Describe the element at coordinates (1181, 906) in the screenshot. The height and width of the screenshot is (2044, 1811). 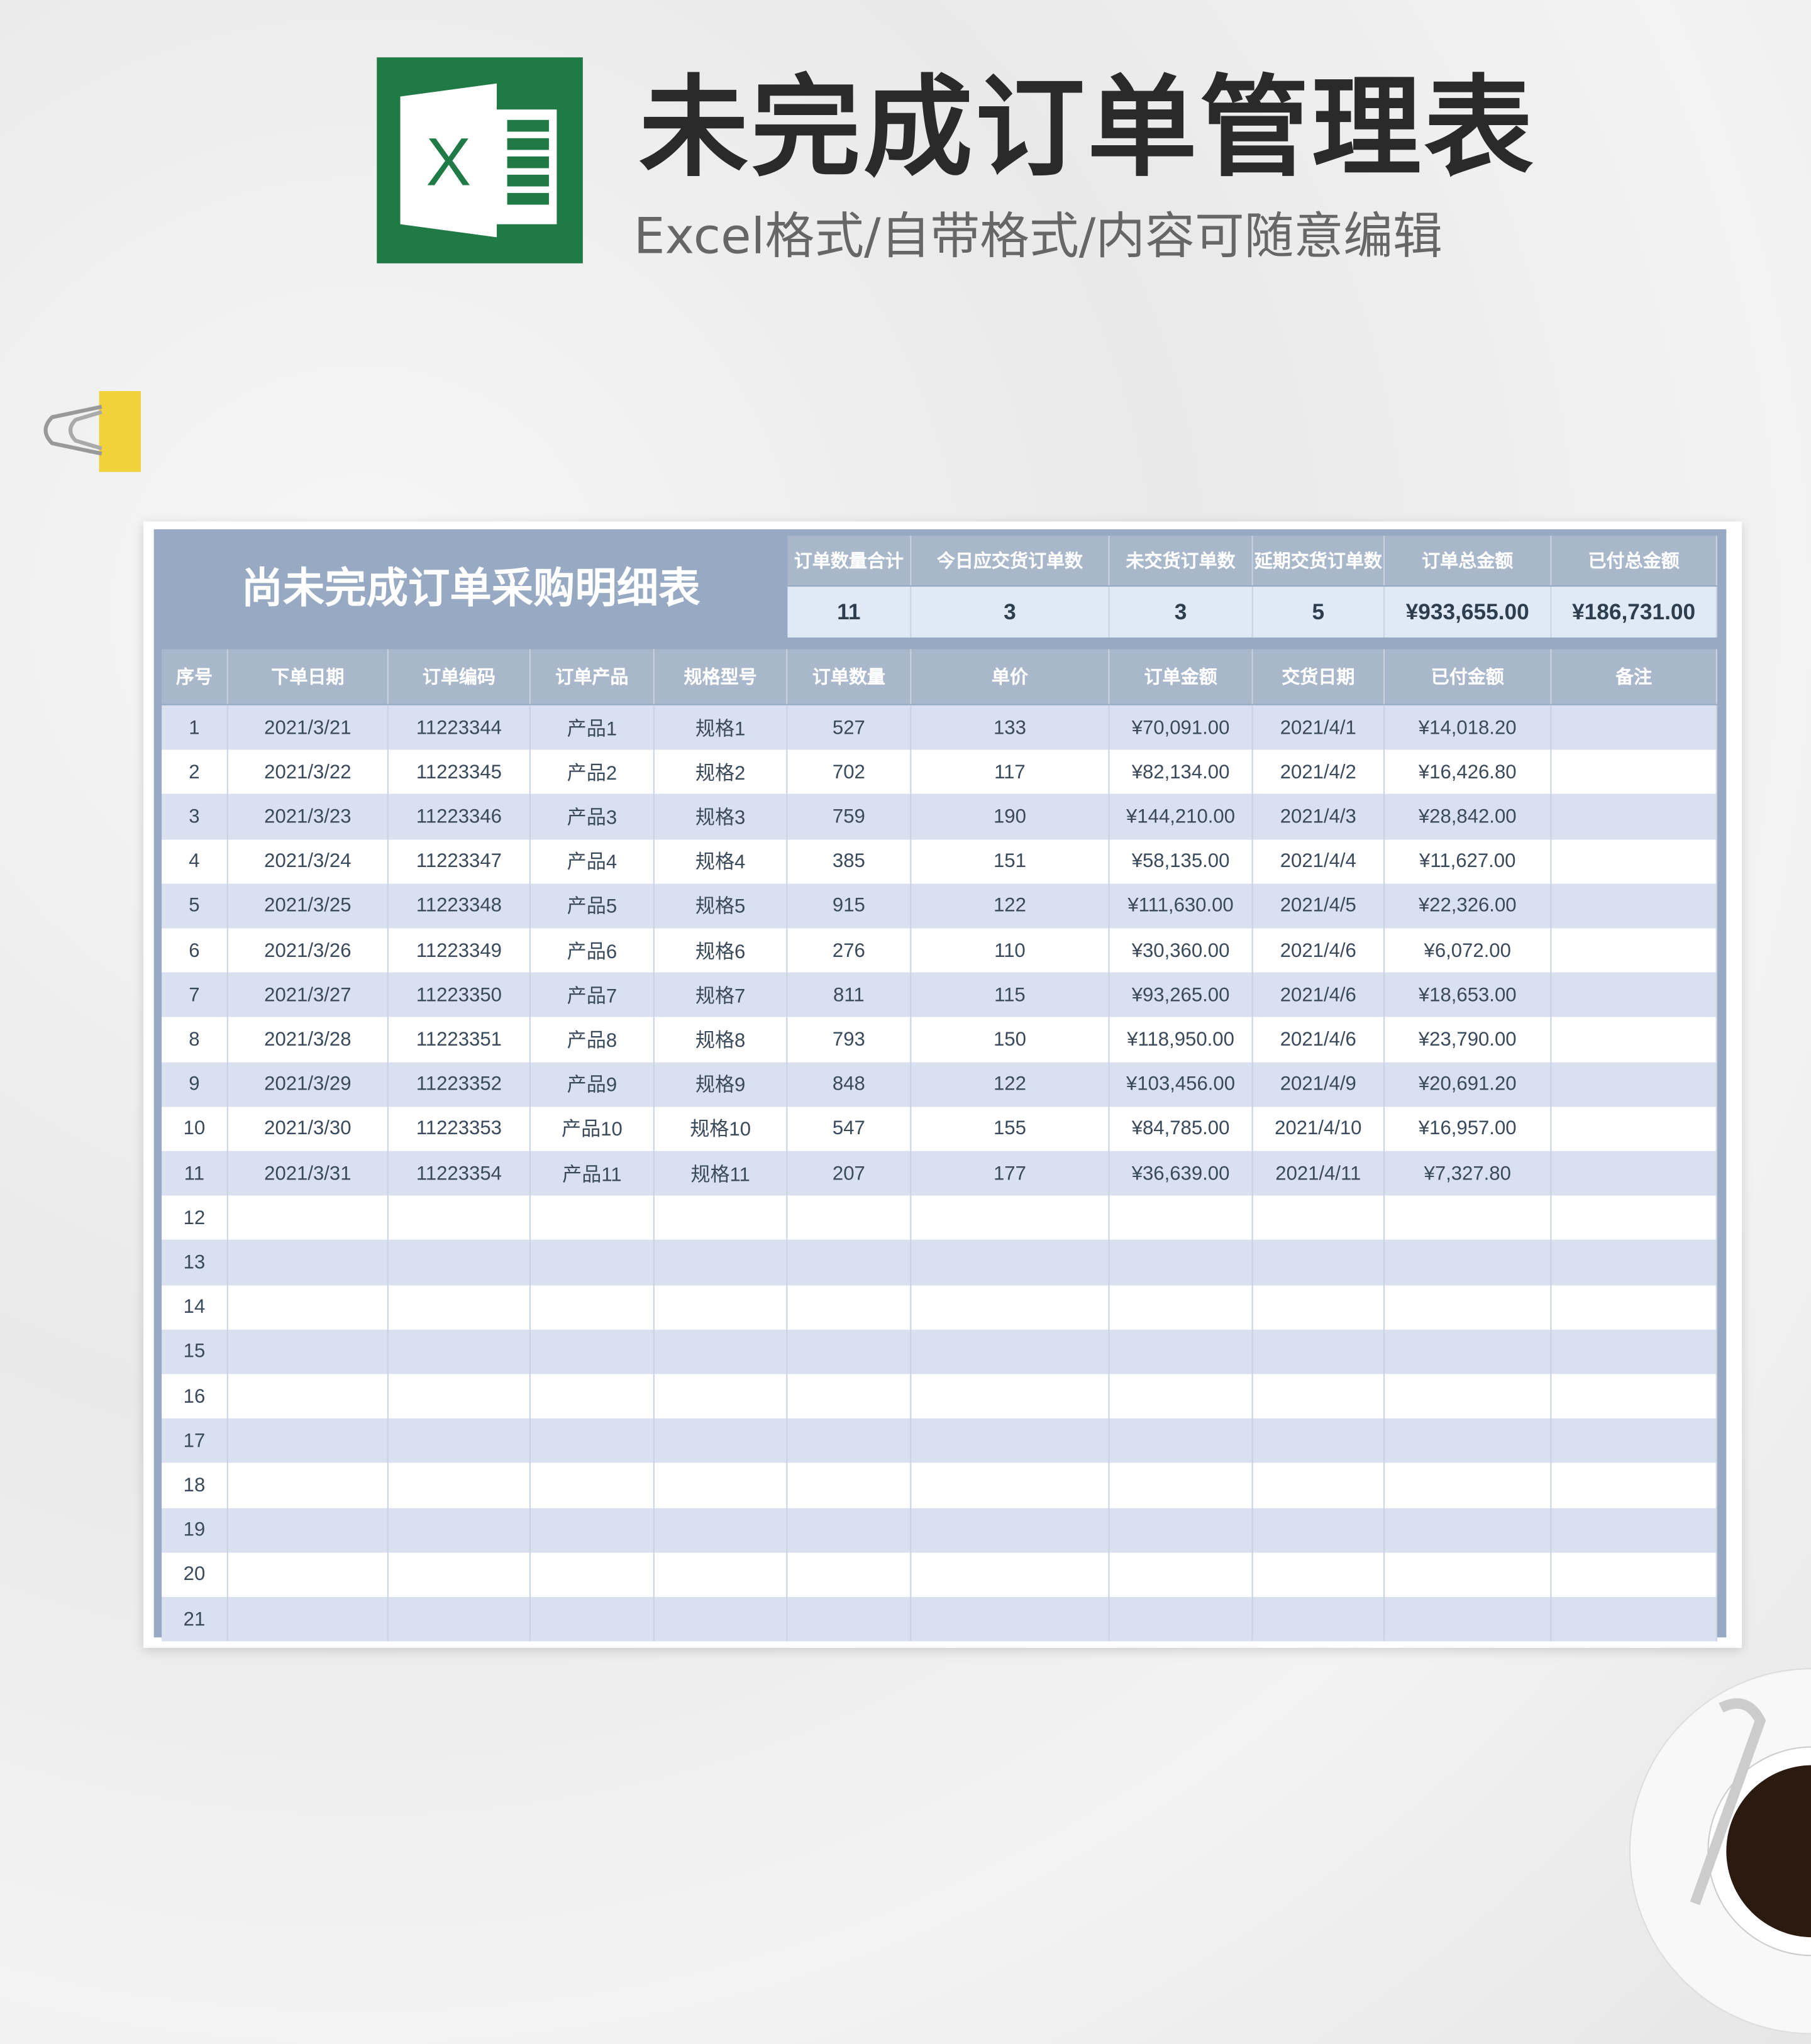
I see `table-cell: ¥111,630.00` at that location.